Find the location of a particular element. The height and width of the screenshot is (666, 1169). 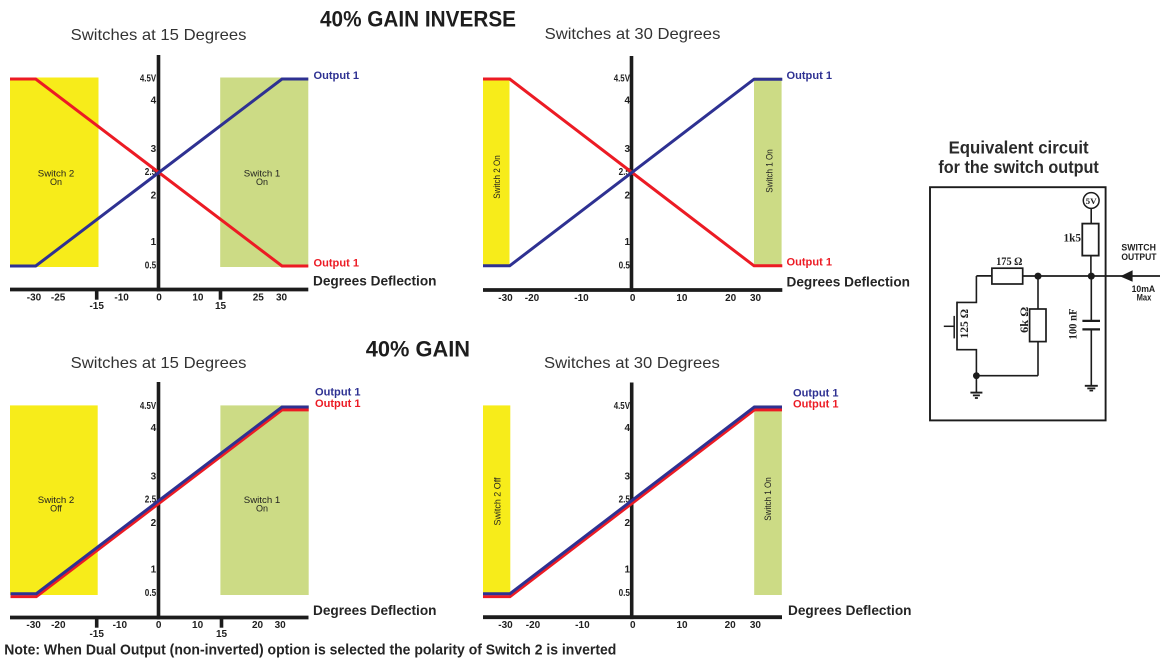

svg-text: OUTPUT is located at coordinates (1138, 257).